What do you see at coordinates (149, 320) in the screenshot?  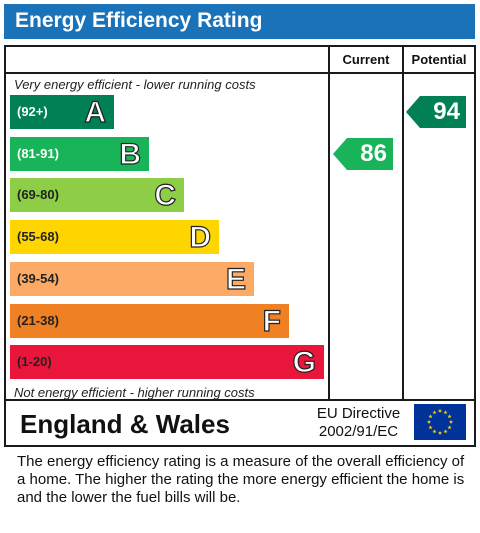 I see `band-f: (21-38) F` at bounding box center [149, 320].